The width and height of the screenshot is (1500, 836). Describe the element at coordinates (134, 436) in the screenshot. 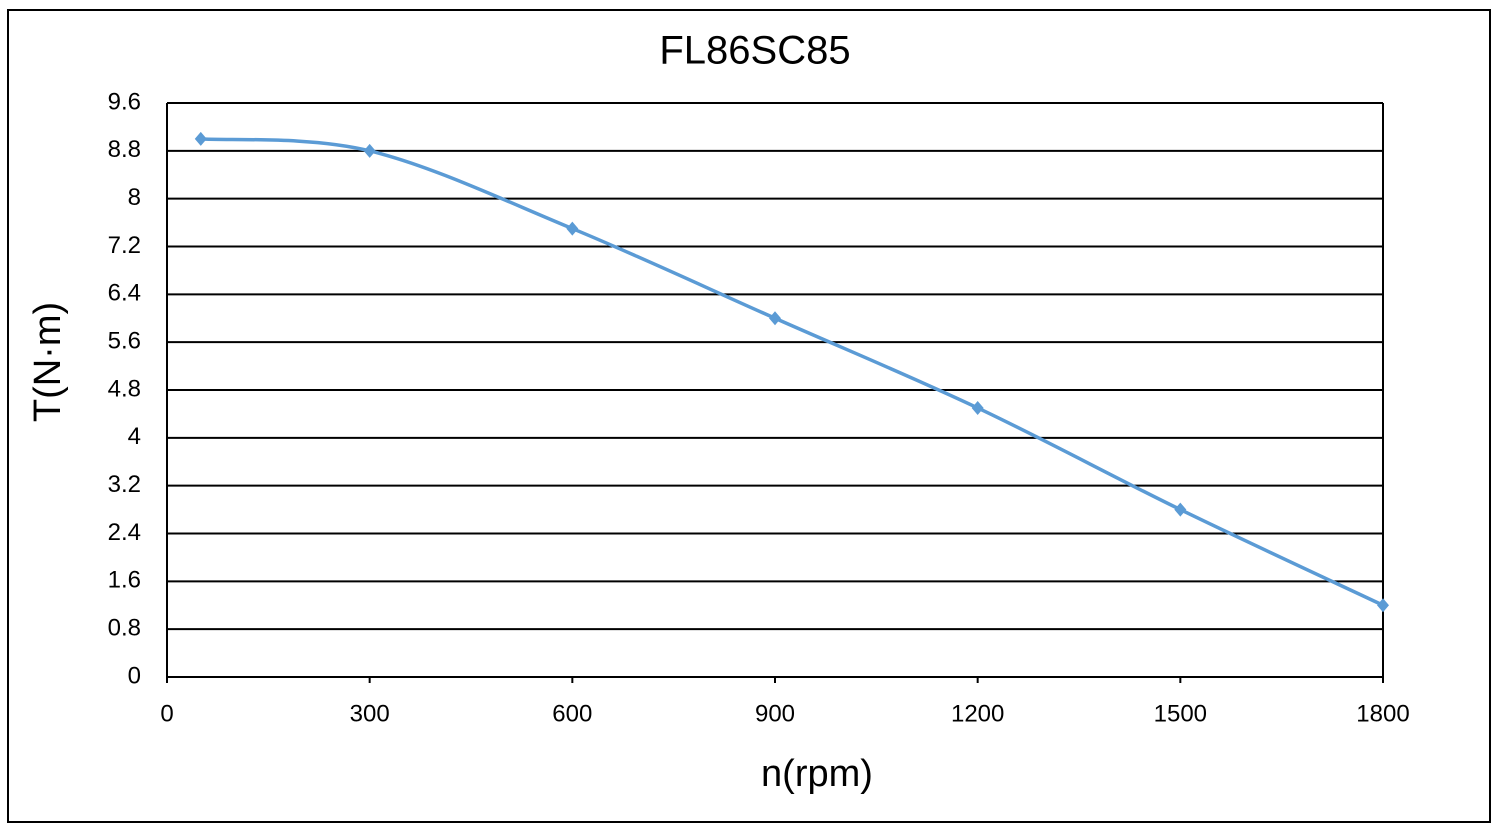

I see `y-tick-label: 4` at that location.